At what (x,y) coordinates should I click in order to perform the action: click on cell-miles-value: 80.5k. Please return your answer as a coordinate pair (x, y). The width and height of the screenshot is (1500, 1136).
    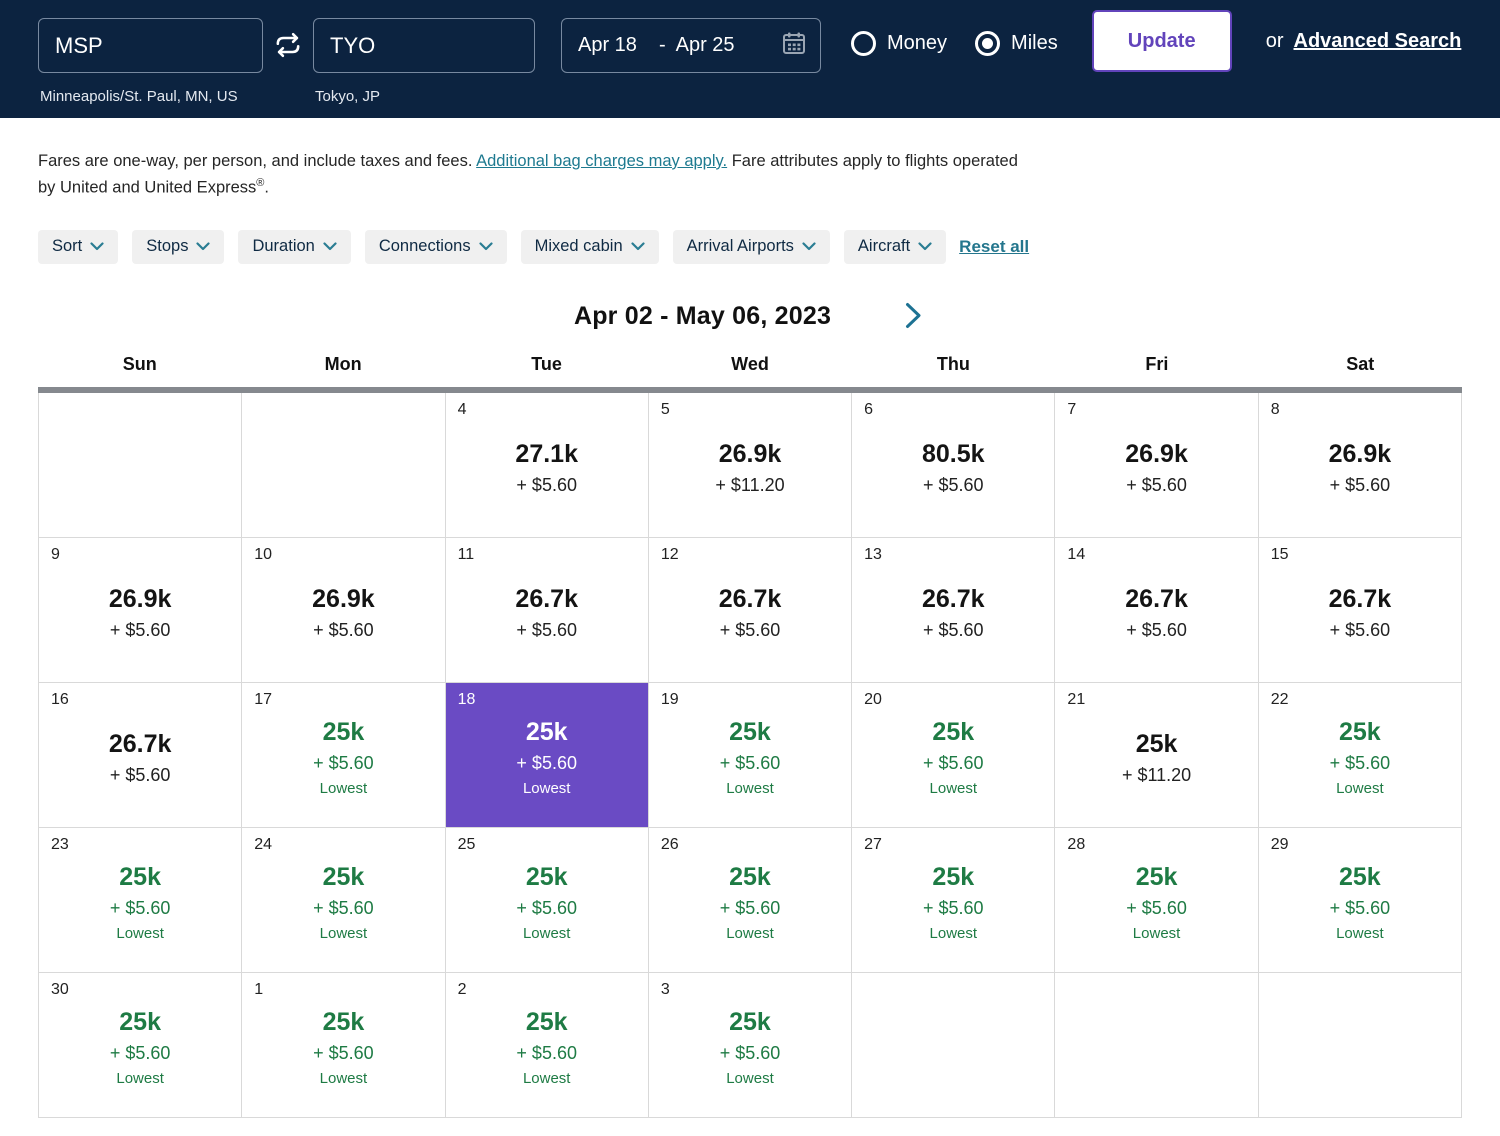
    Looking at the image, I should click on (953, 453).